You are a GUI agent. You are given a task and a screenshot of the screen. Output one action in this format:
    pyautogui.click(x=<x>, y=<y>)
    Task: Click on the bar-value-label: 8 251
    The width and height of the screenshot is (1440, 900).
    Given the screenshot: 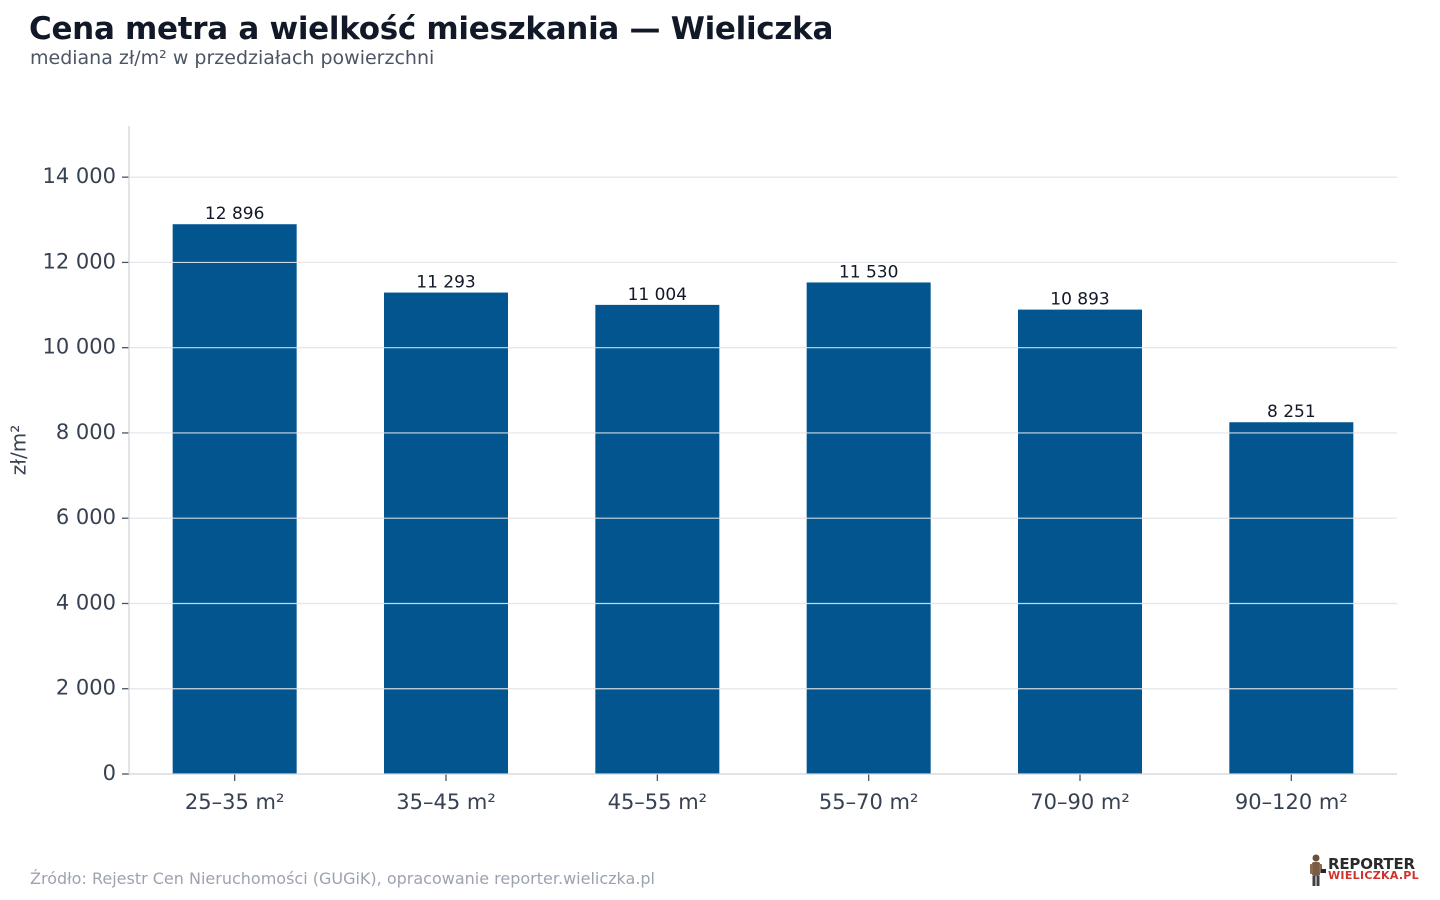 What is the action you would take?
    pyautogui.click(x=1291, y=412)
    